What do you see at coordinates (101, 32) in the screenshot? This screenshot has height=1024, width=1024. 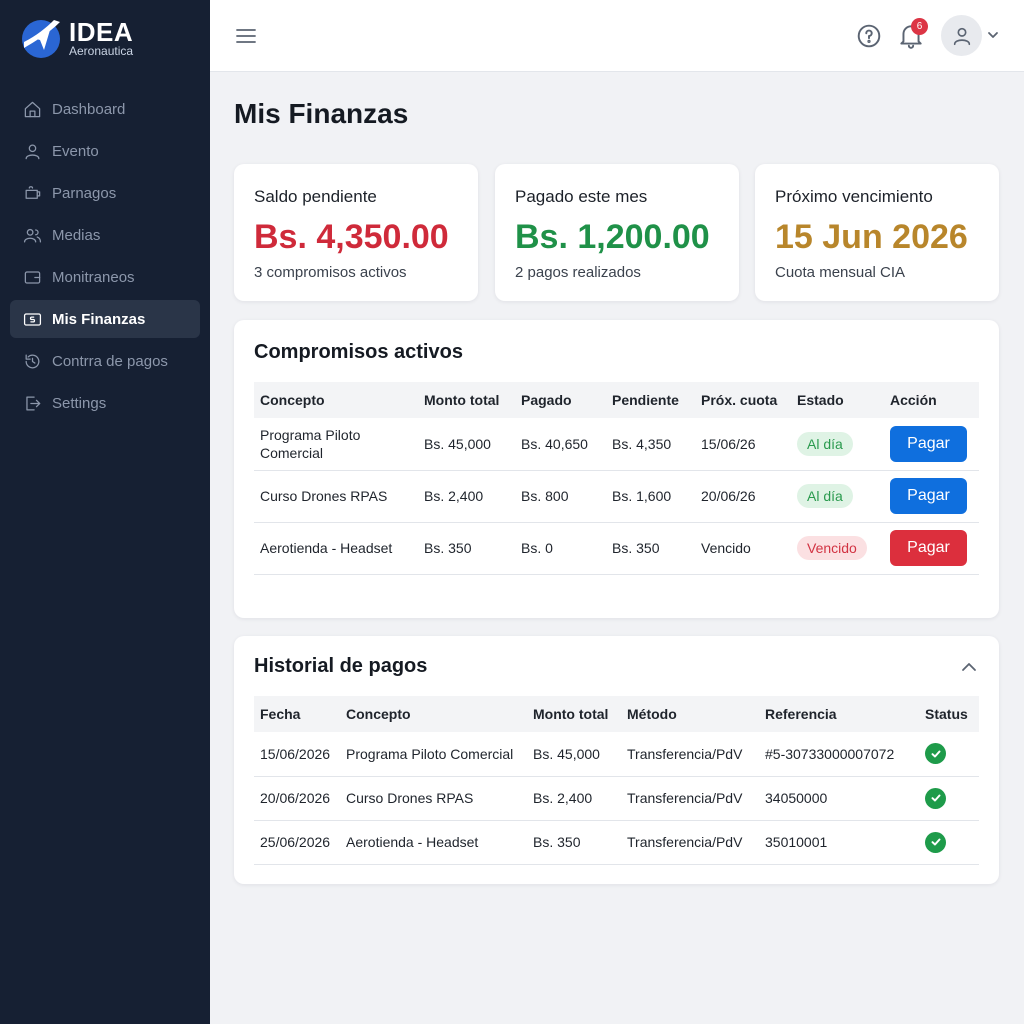 I see `brand-title: IDEA` at bounding box center [101, 32].